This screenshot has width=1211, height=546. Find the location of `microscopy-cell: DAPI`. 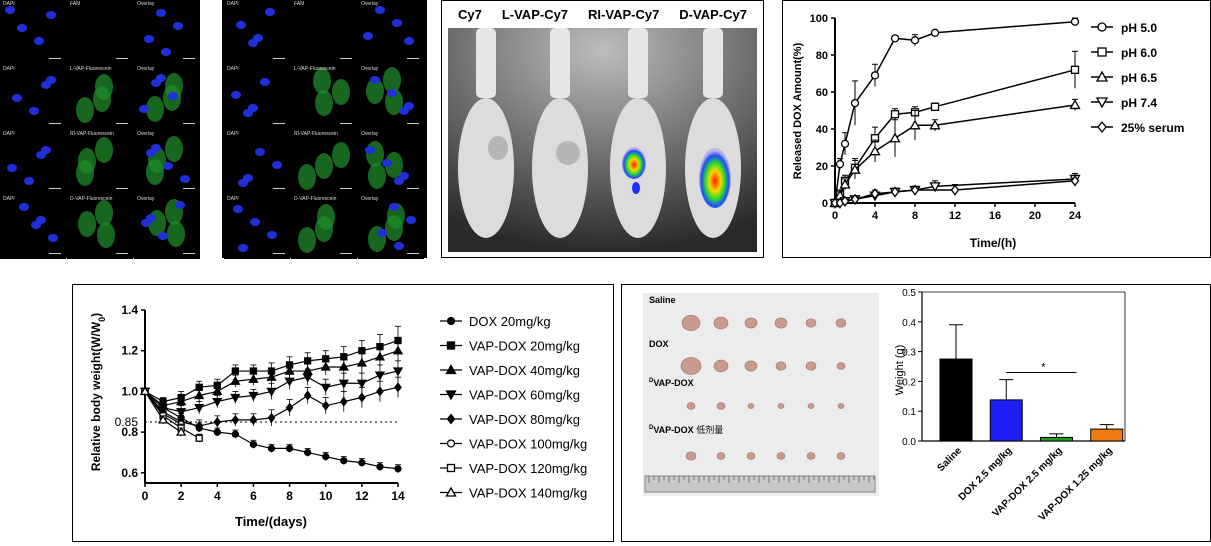

microscopy-cell: DAPI is located at coordinates (33, 162).